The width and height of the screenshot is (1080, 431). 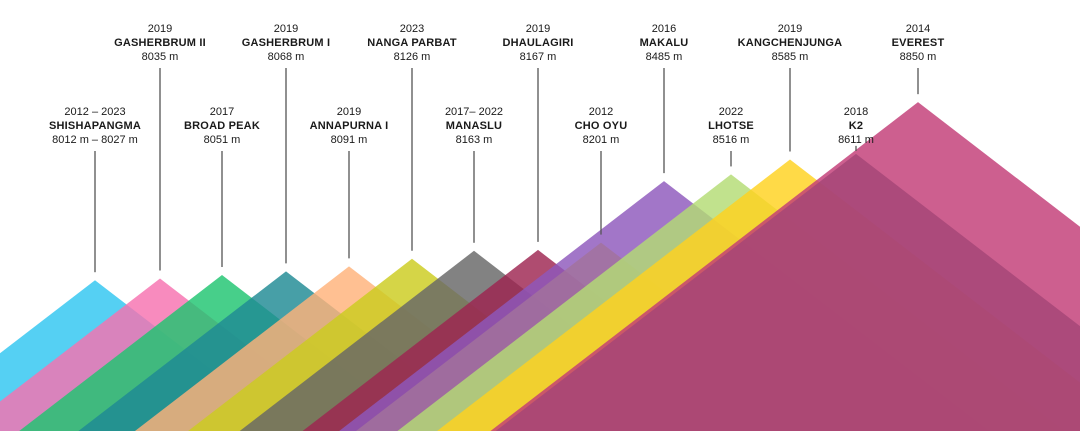 I want to click on peak-label-annapurna-i: 2019 ANNAPURNA I 8091 m, so click(x=349, y=126).